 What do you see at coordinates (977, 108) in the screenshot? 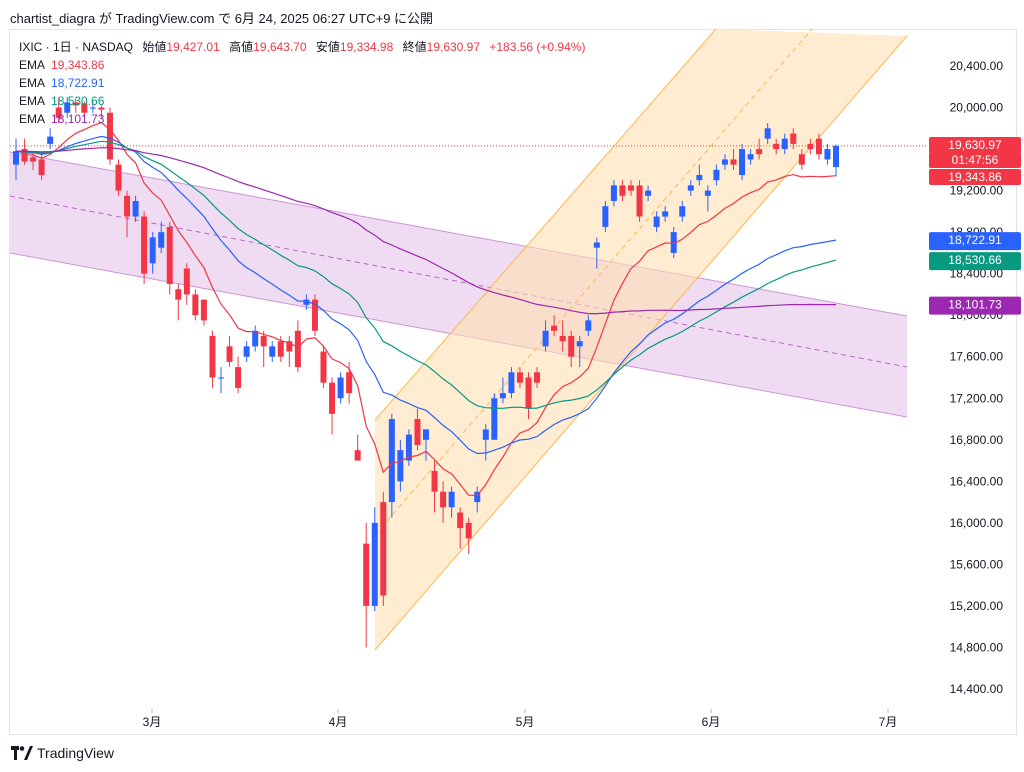
I see `y-tick-label: 20,000.00` at bounding box center [977, 108].